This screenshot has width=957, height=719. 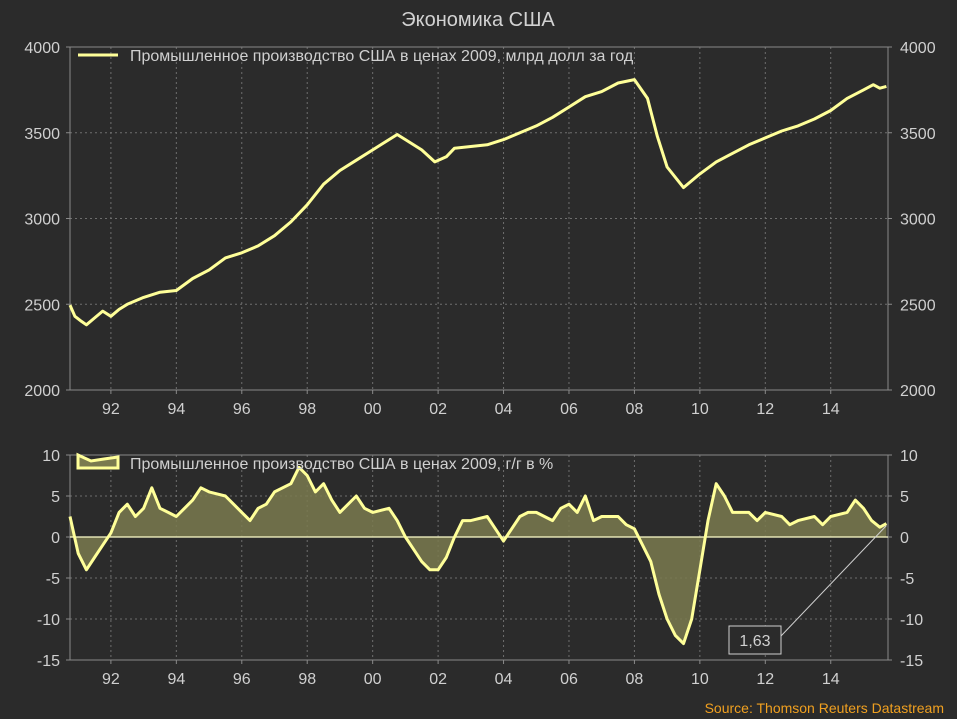 I want to click on y-tick-label-left: -10, so click(x=48, y=620).